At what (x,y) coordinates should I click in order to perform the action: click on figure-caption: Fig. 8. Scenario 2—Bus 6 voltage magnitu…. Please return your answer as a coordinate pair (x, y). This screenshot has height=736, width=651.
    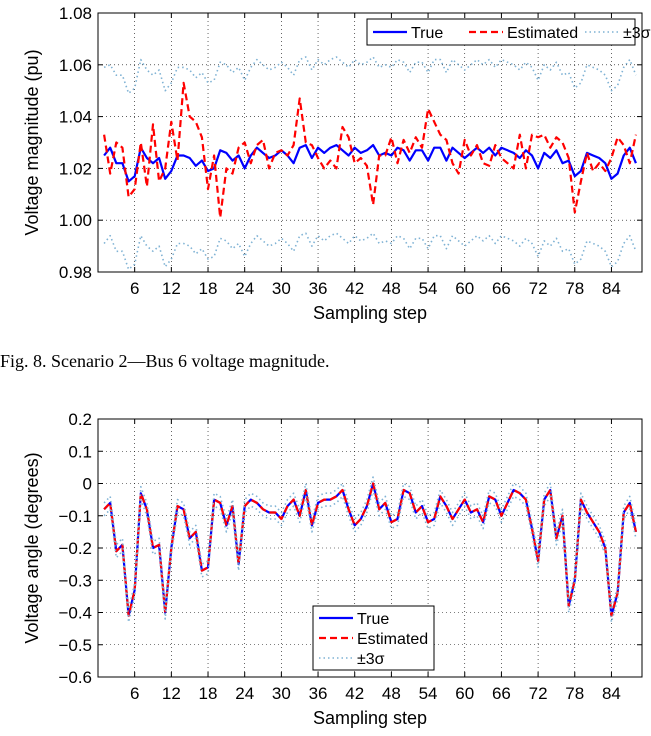
    Looking at the image, I should click on (164, 361).